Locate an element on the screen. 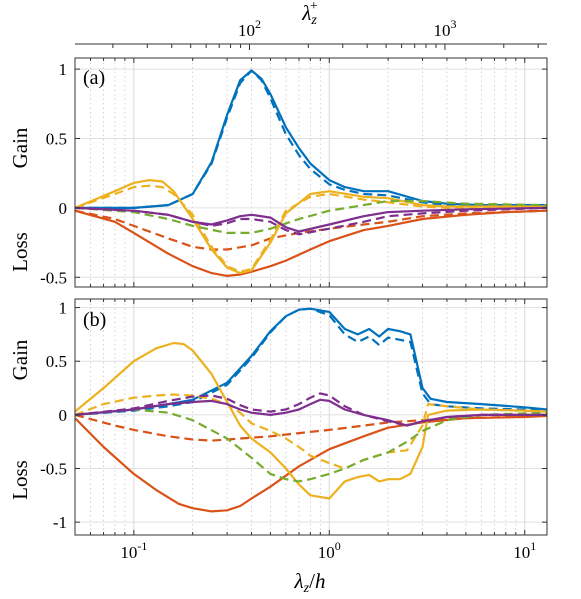 This screenshot has height=599, width=581. top-ticks is located at coordinates (325, 47).